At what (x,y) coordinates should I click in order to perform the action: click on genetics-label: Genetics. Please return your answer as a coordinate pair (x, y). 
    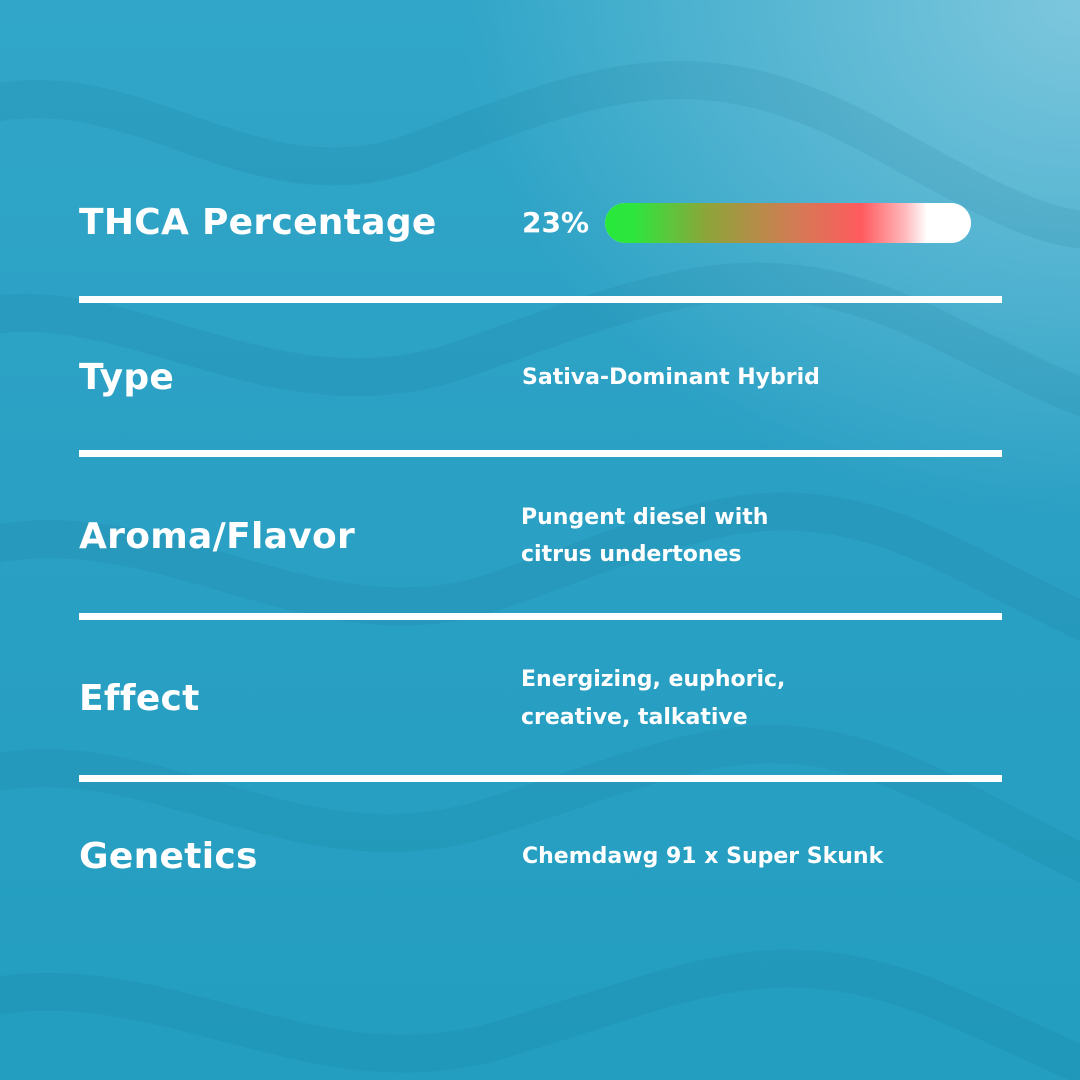
    Looking at the image, I should click on (168, 856).